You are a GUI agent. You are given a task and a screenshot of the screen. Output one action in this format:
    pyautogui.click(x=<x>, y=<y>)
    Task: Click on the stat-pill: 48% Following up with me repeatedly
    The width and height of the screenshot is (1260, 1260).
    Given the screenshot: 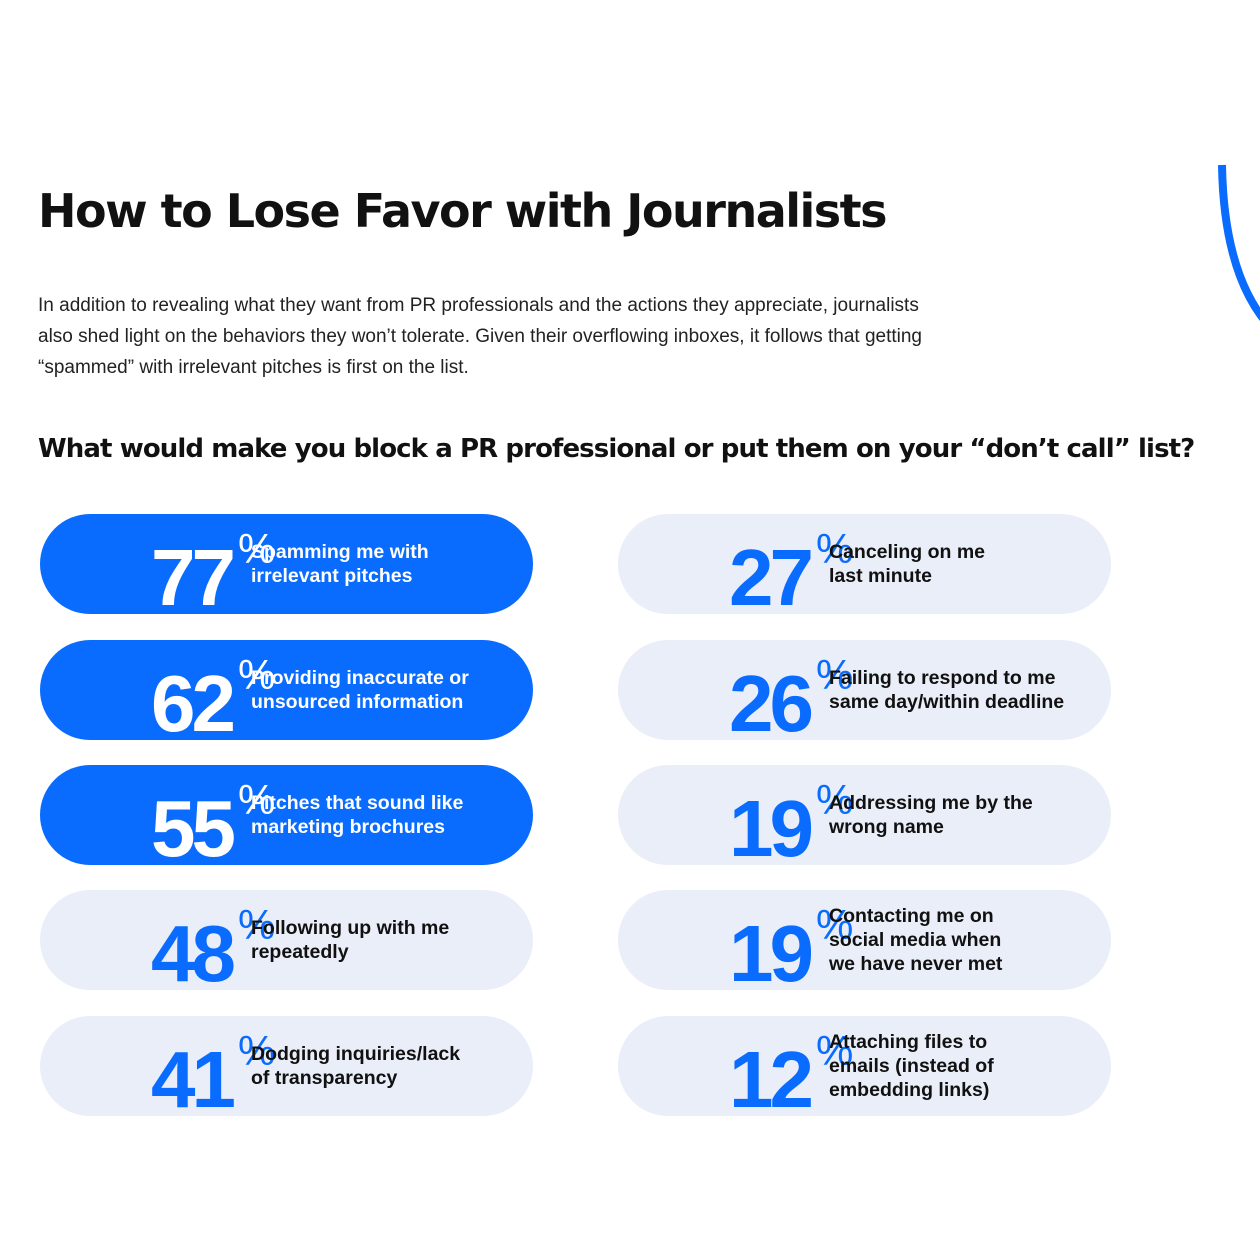 What is the action you would take?
    pyautogui.click(x=286, y=944)
    